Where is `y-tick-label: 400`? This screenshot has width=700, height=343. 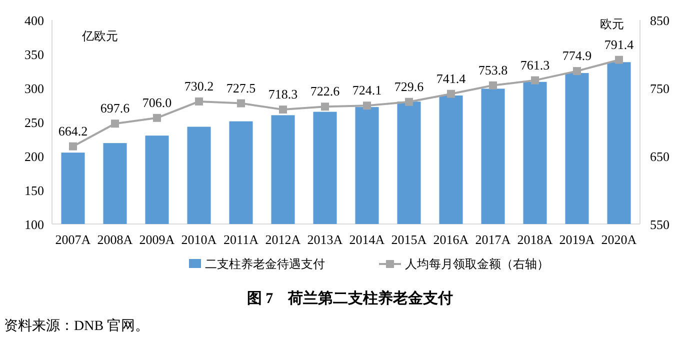 y-tick-label: 400 is located at coordinates (34, 20).